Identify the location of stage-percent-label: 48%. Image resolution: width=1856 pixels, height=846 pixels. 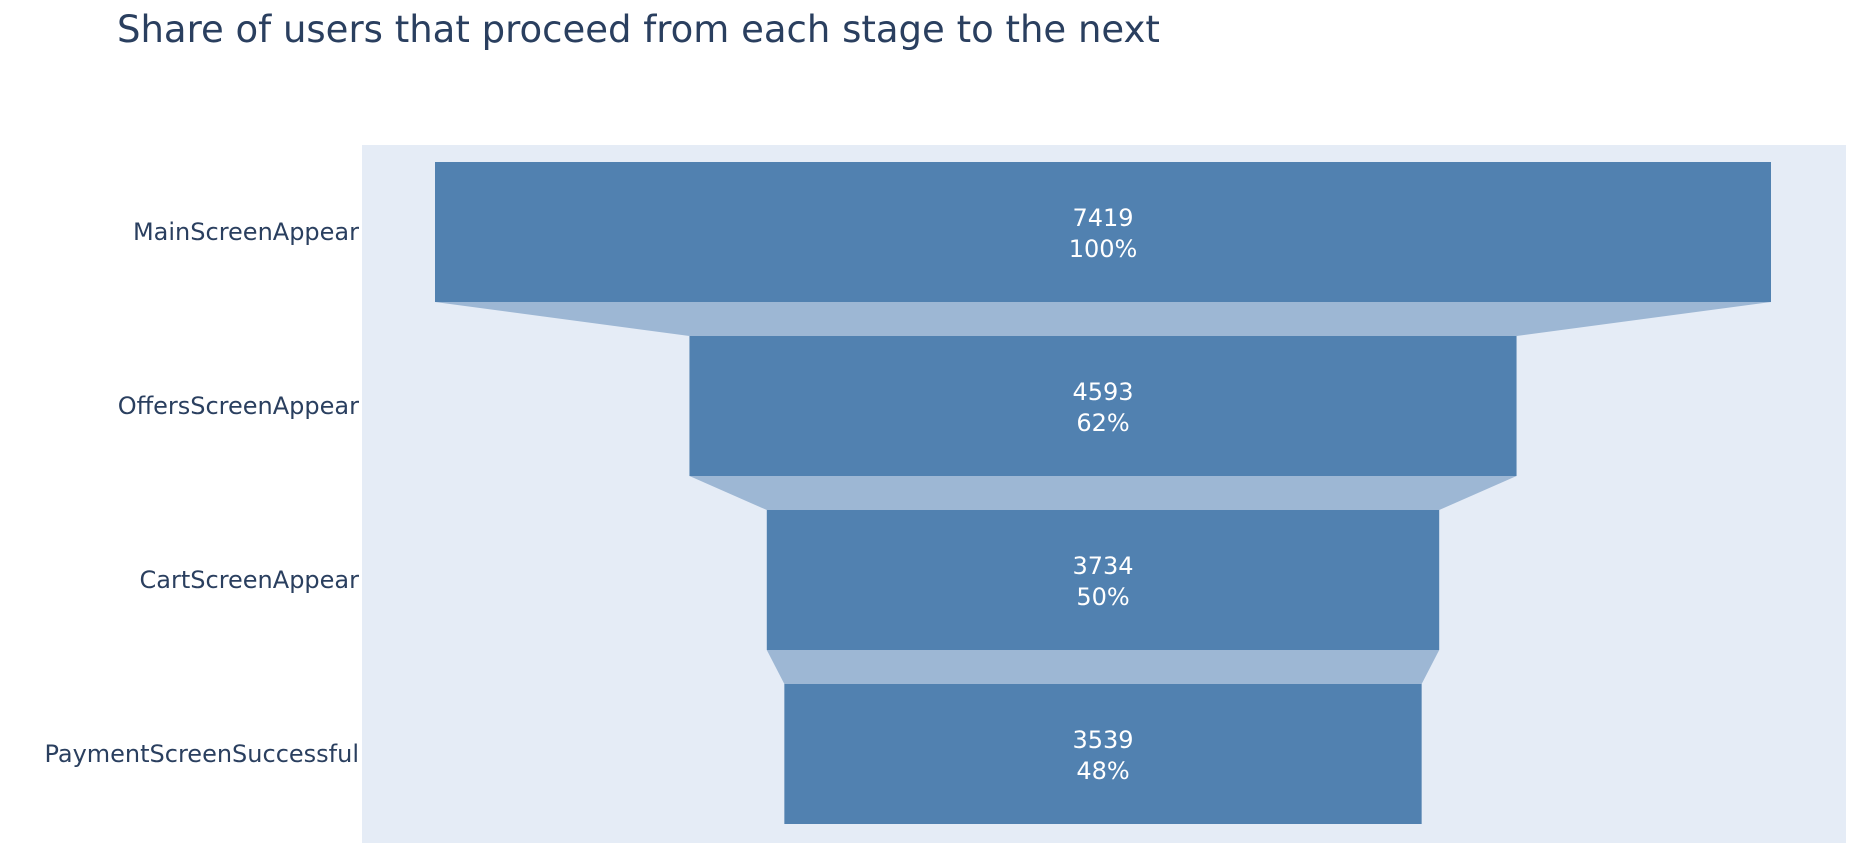
(1102, 771).